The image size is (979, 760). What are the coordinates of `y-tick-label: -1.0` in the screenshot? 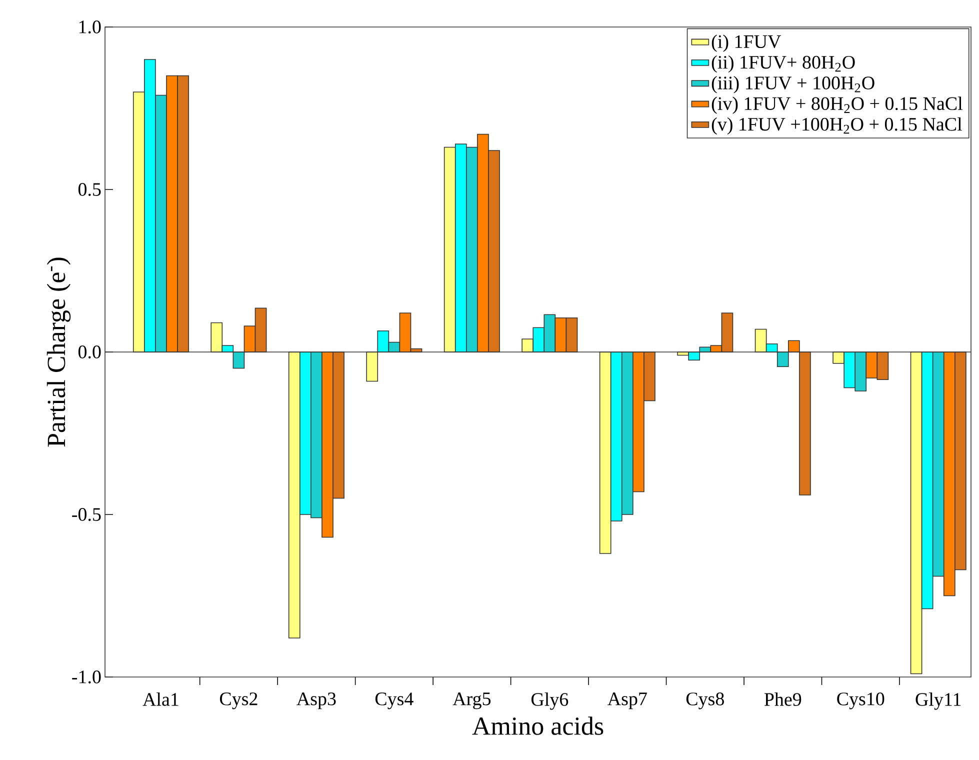 It's located at (86, 677).